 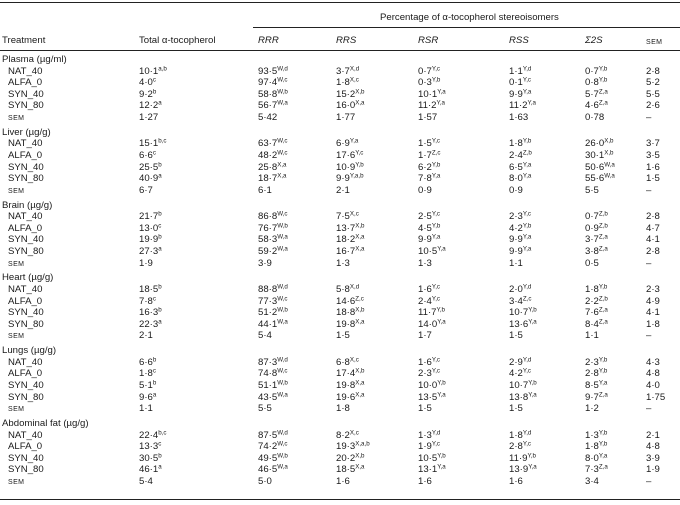 What do you see at coordinates (425, 179) in the screenshot?
I see `cell-value: 7·8` at bounding box center [425, 179].